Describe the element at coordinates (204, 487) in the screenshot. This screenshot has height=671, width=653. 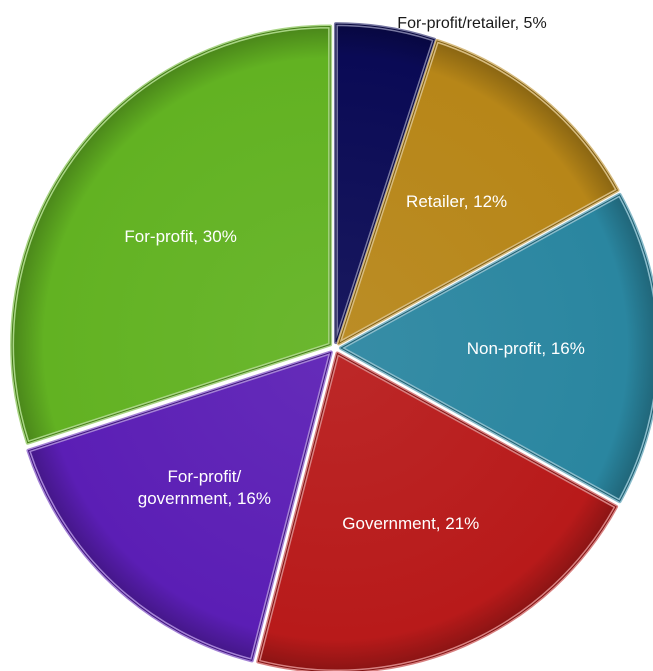
I see `slice-label-for-profit-government: For-profit/government, 16%` at that location.